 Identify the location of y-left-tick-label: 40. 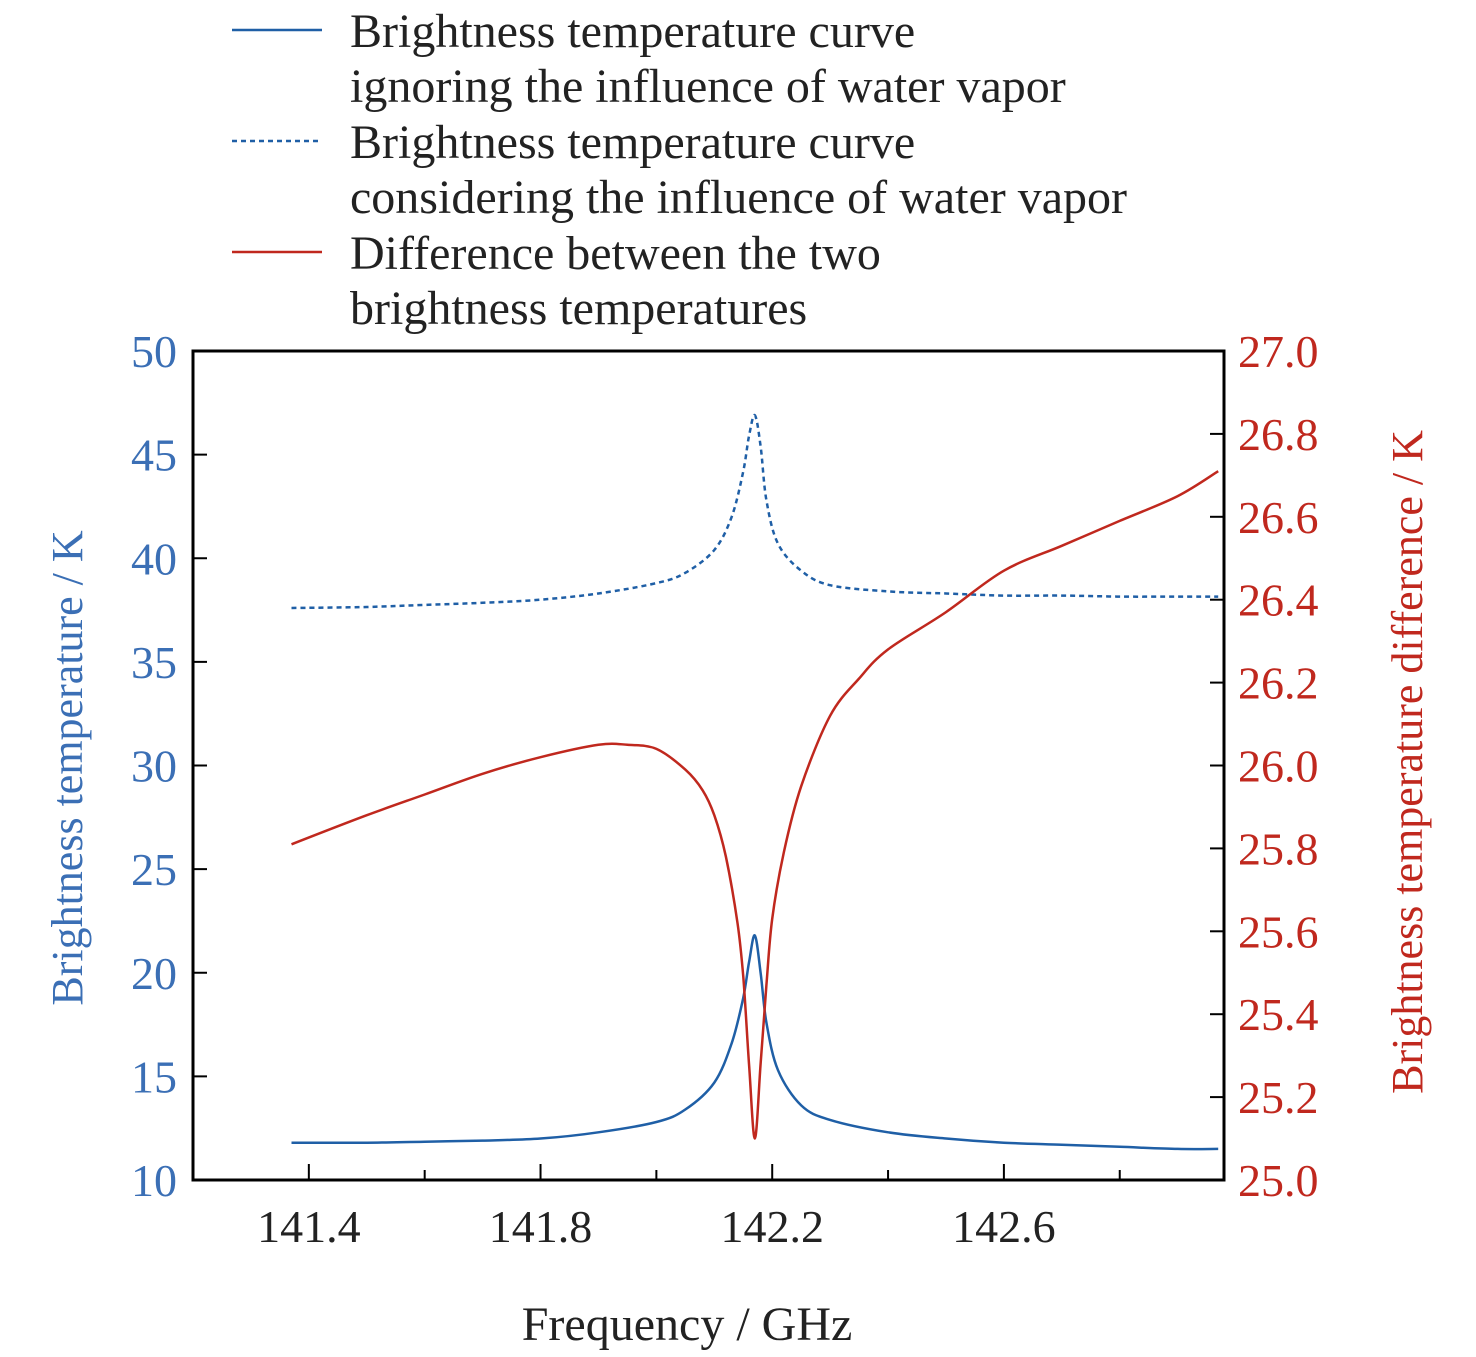
(154, 558).